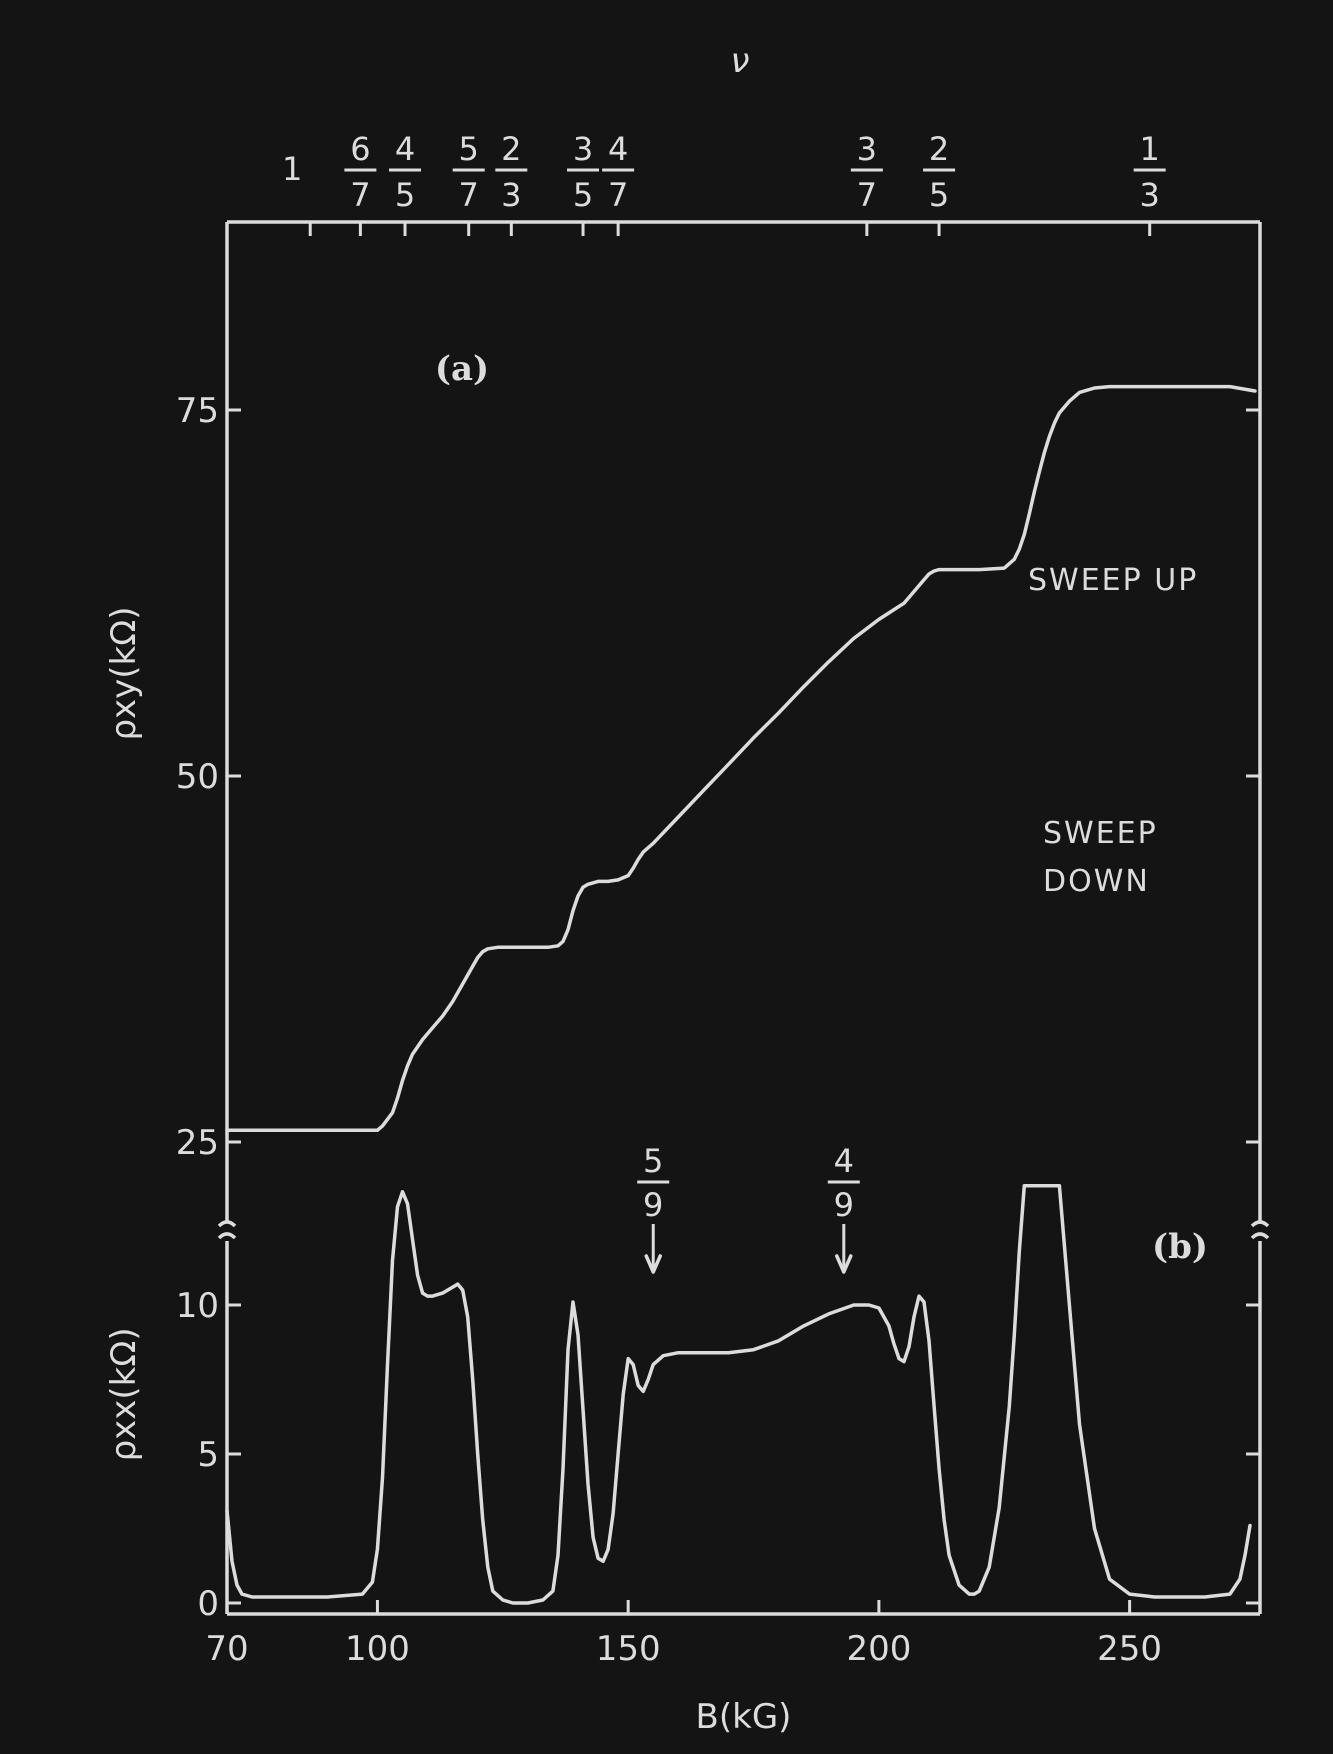 The width and height of the screenshot is (1333, 1754). I want to click on nu-label-4-5-num: 4, so click(405, 149).